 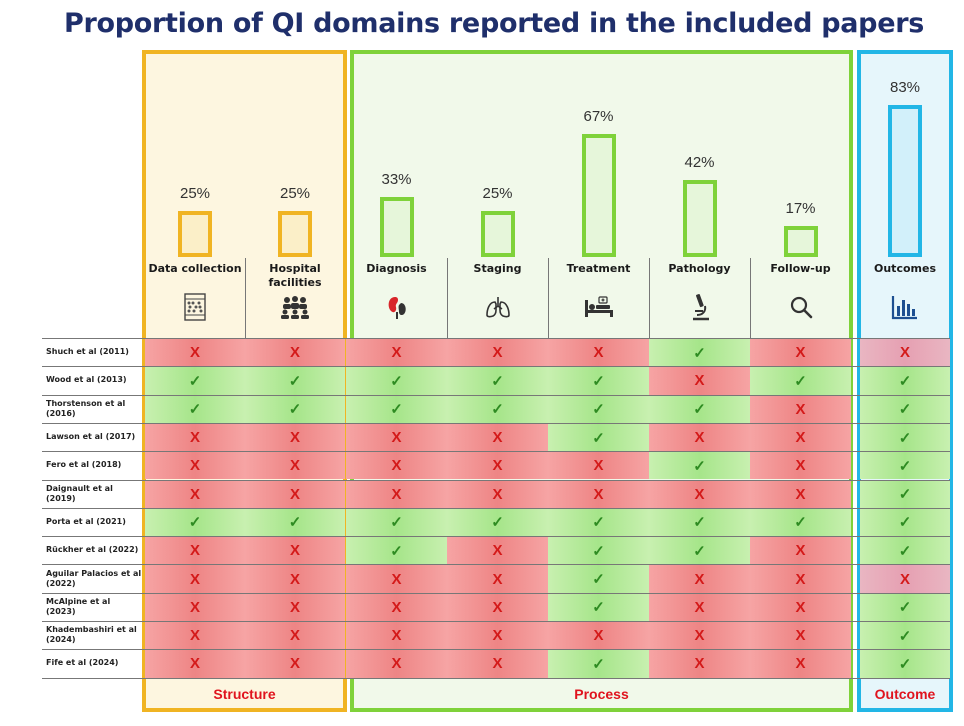 I want to click on microscope-icon, so click(x=700, y=307).